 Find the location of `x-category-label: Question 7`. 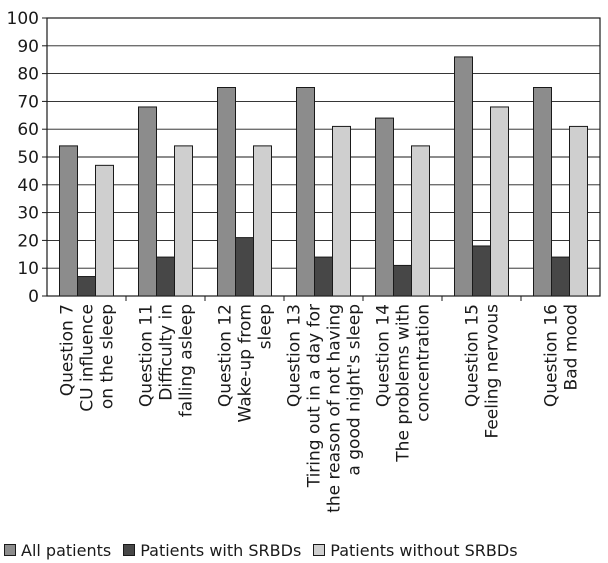

x-category-label: Question 7 is located at coordinates (68, 350).